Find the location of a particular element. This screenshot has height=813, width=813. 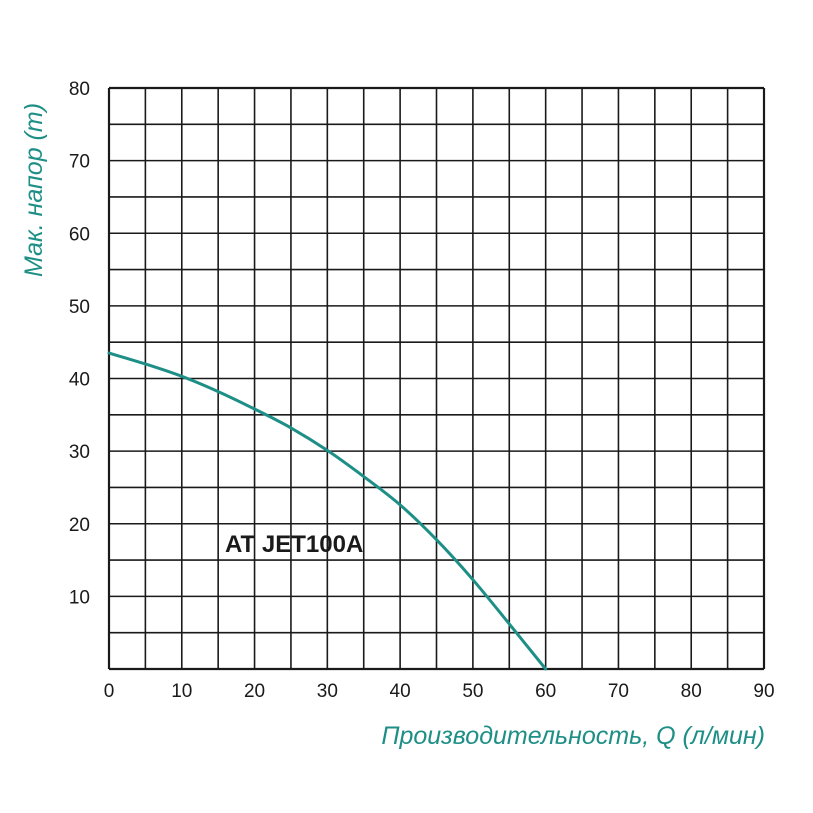

x-tick-label: 30 is located at coordinates (327, 691).